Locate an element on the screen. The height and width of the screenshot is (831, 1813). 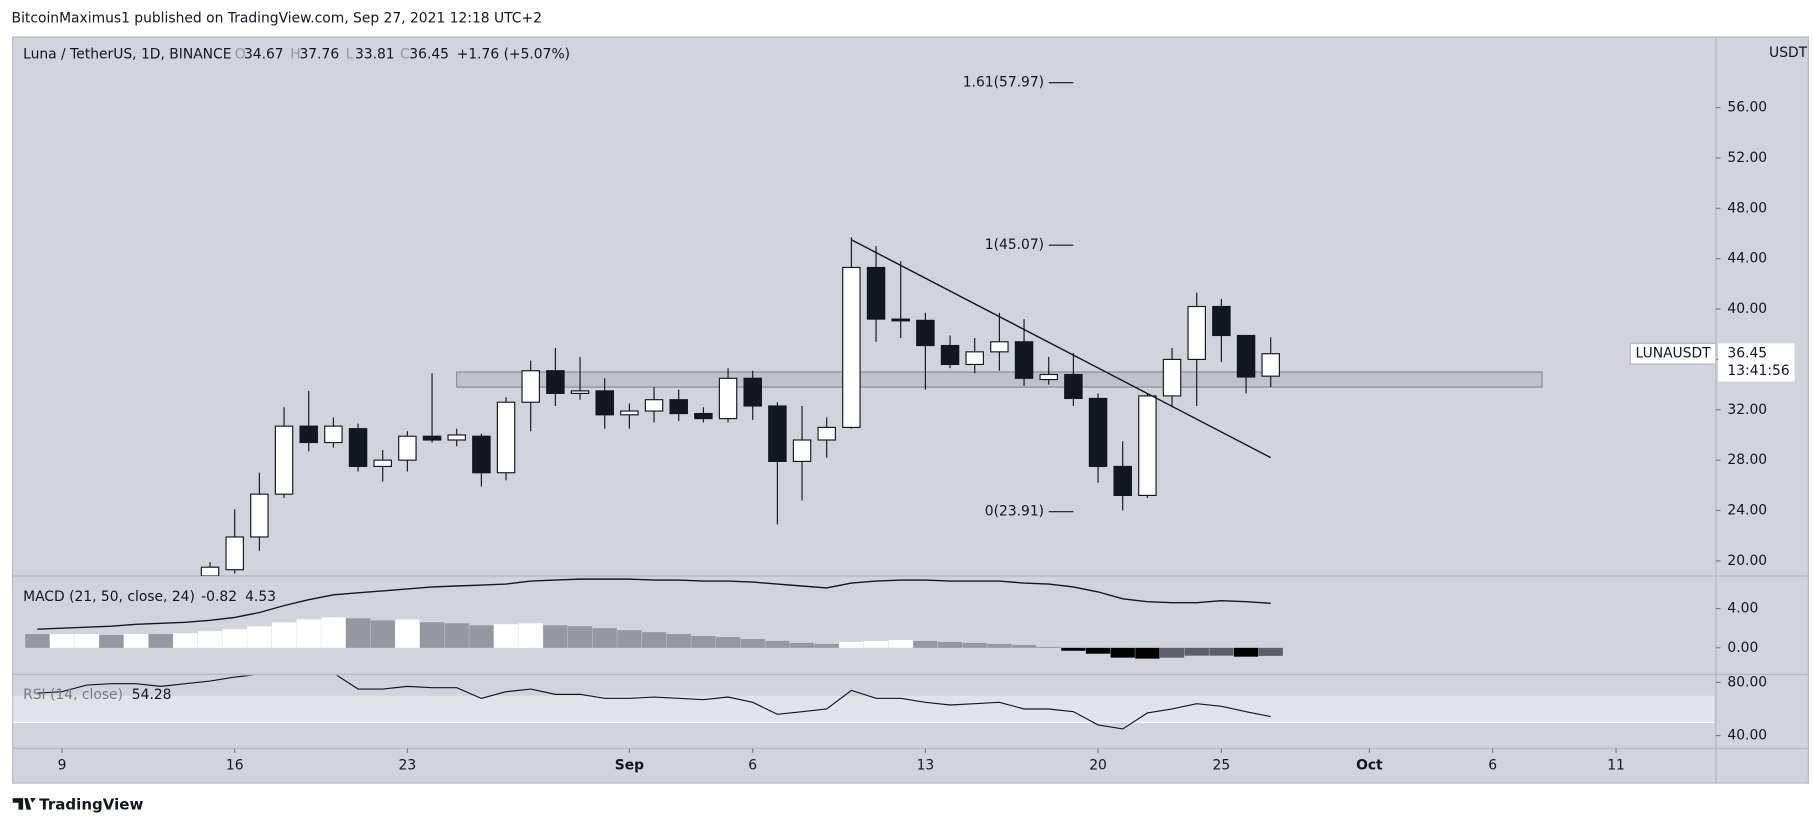
rsi-line is located at coordinates (654, 702).